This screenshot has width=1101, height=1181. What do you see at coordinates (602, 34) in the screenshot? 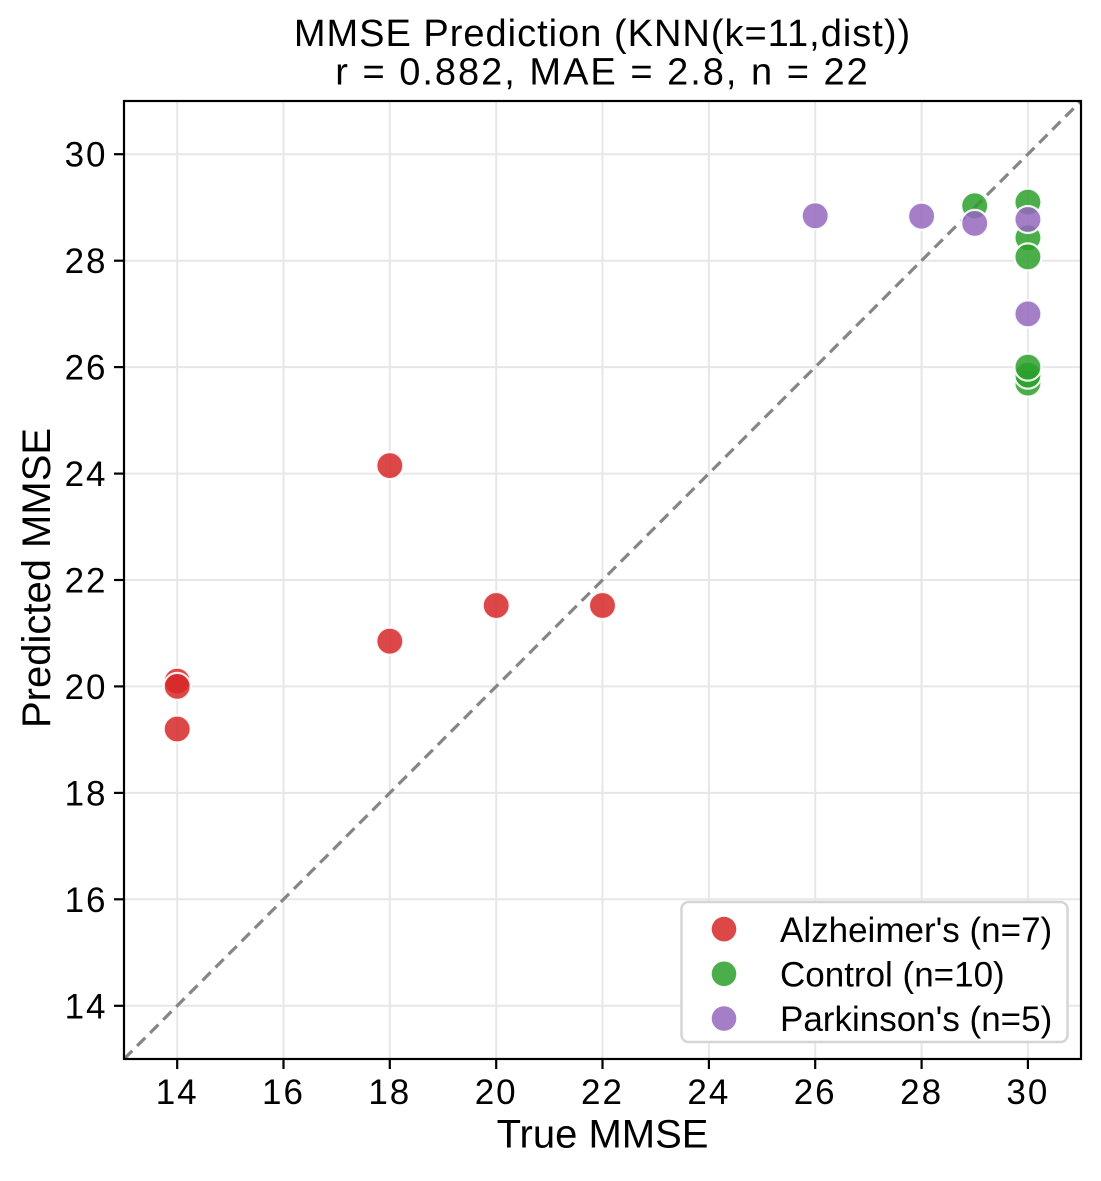
I see `svg-text:MMSE Prediction (KNN(k=11,dist: MMSE Prediction (KNN(k=11,dist))` at bounding box center [602, 34].